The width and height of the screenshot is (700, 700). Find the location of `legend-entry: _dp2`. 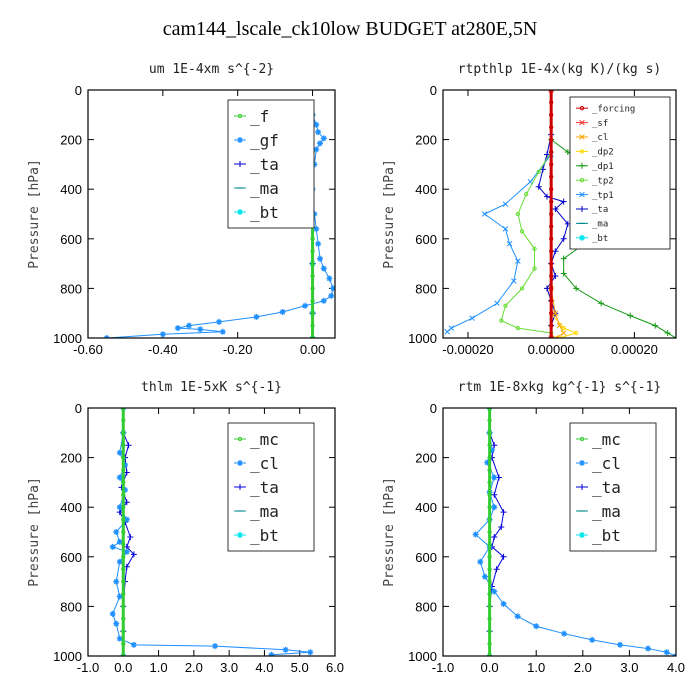

legend-entry: _dp2 is located at coordinates (603, 153).